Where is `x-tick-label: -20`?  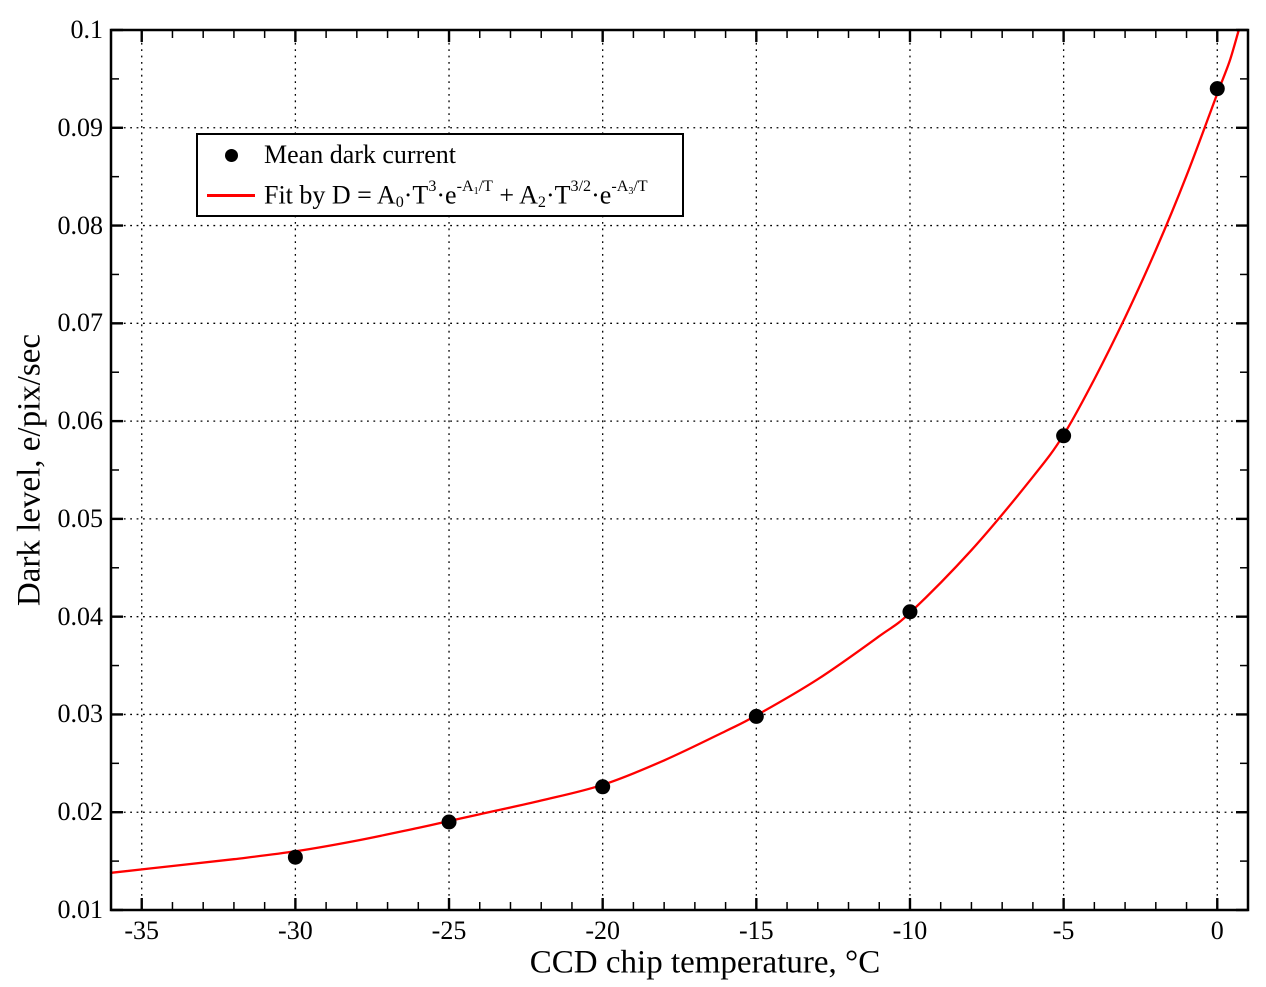
x-tick-label: -20 is located at coordinates (602, 930).